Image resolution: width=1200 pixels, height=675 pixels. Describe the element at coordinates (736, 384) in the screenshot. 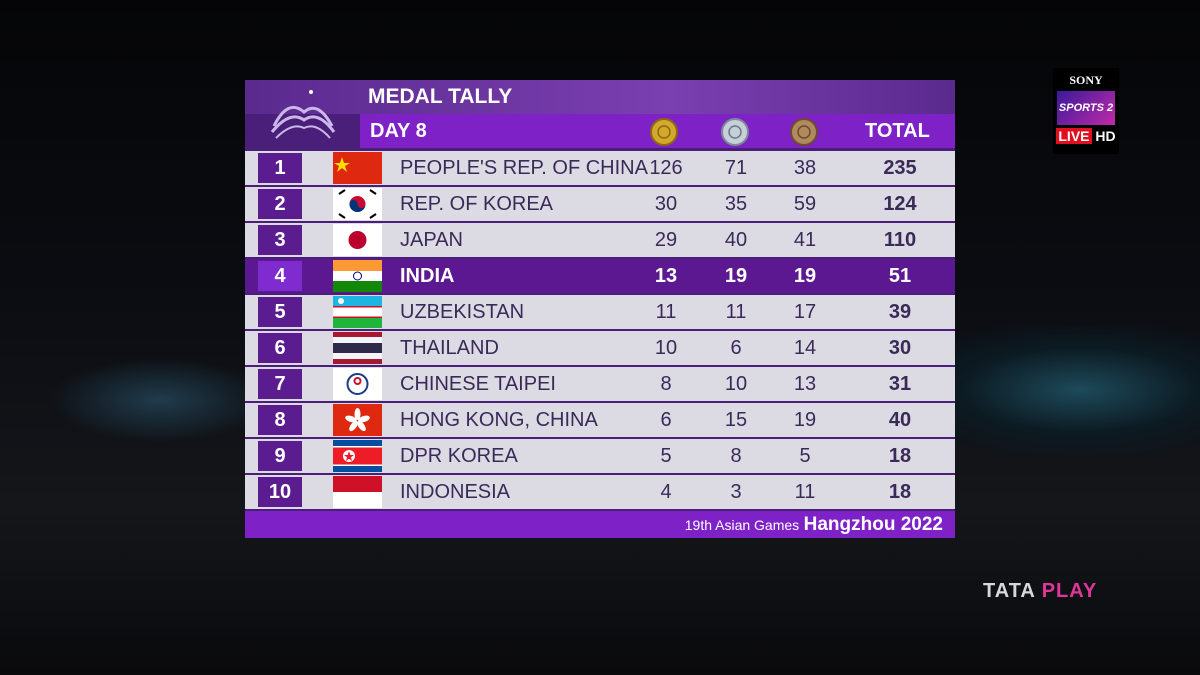

I see `silver-count: 10` at that location.